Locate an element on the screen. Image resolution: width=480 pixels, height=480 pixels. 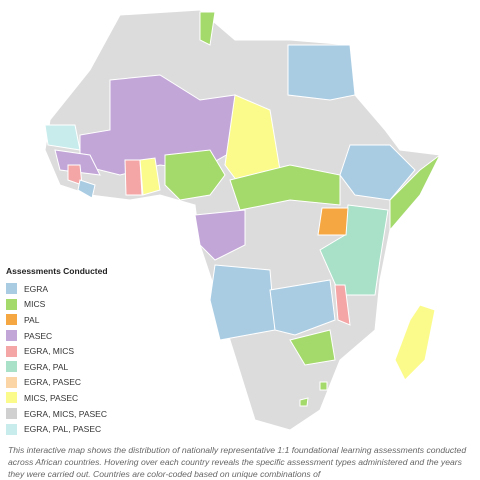
legend-label: EGRA, MICS is located at coordinates (49, 351).